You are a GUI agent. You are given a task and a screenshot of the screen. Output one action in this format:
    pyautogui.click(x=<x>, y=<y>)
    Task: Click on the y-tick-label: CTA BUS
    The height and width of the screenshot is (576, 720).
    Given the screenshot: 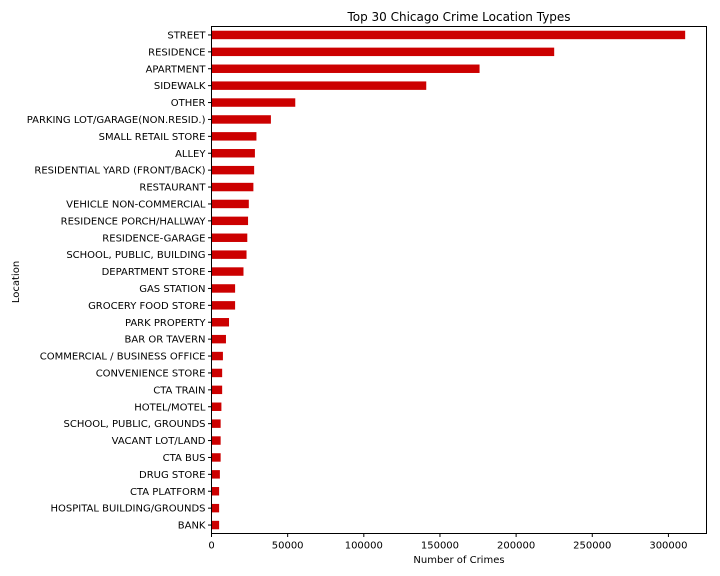 What is the action you would take?
    pyautogui.click(x=184, y=458)
    